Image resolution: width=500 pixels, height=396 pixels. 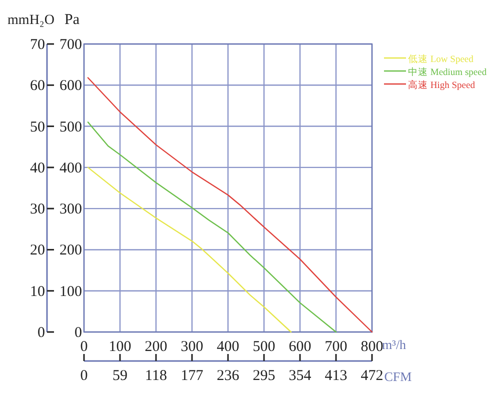 What do you see at coordinates (31, 20) in the screenshot?
I see `y2label: mmH₂O` at bounding box center [31, 20].